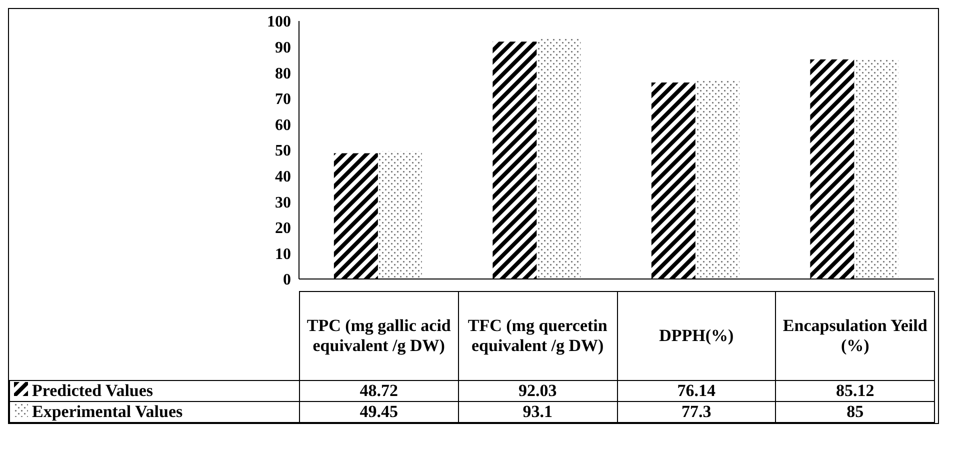  Describe the element at coordinates (283, 254) in the screenshot. I see `y-tick-label: 10` at that location.